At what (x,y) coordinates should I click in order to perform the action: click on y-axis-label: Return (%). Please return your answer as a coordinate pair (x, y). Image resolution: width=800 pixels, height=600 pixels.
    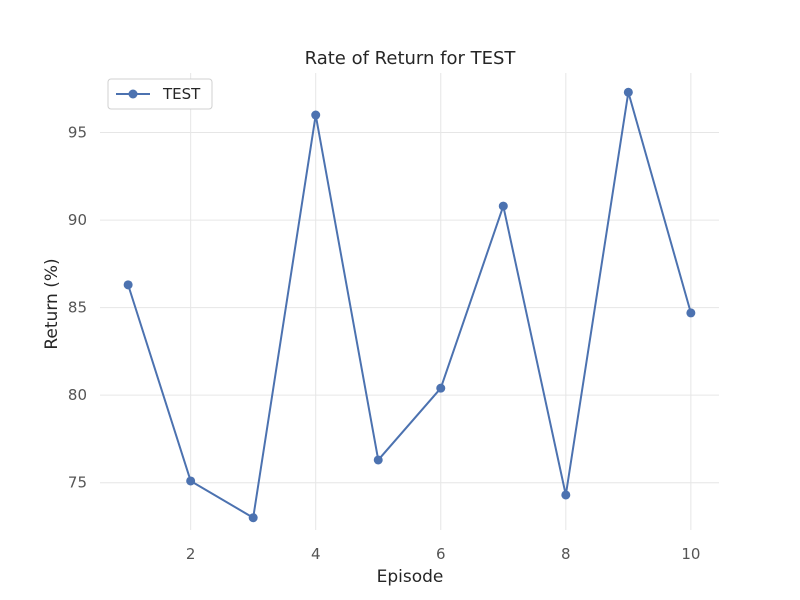
    Looking at the image, I should click on (52, 303).